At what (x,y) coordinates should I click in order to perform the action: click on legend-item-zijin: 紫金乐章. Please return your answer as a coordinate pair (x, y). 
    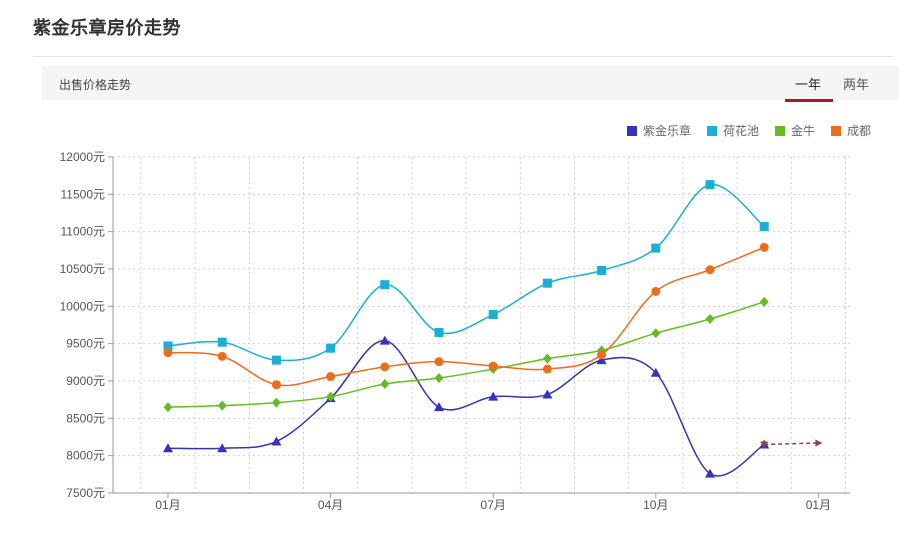
    Looking at the image, I should click on (658, 130).